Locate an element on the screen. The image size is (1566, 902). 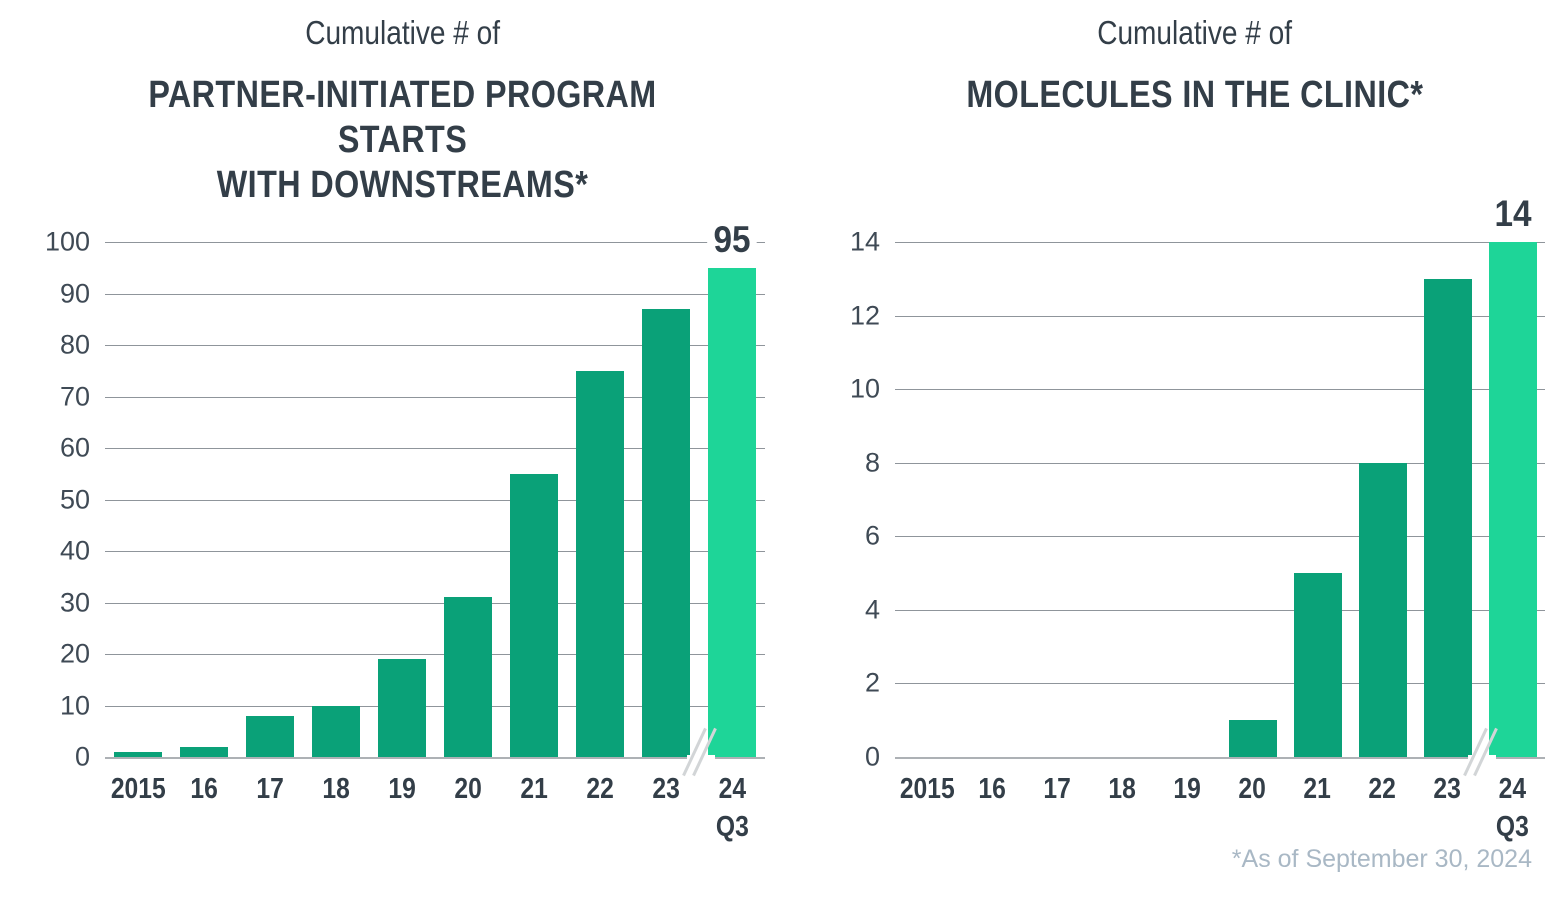
x-tick-label: 22 is located at coordinates (1382, 808).